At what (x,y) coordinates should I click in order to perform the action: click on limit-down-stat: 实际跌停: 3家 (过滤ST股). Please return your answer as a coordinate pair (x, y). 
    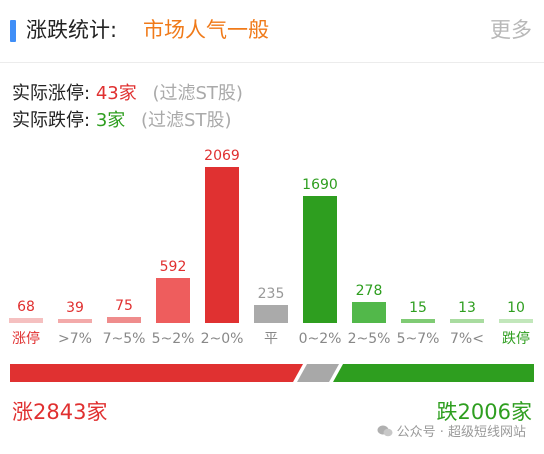
    Looking at the image, I should click on (121, 121).